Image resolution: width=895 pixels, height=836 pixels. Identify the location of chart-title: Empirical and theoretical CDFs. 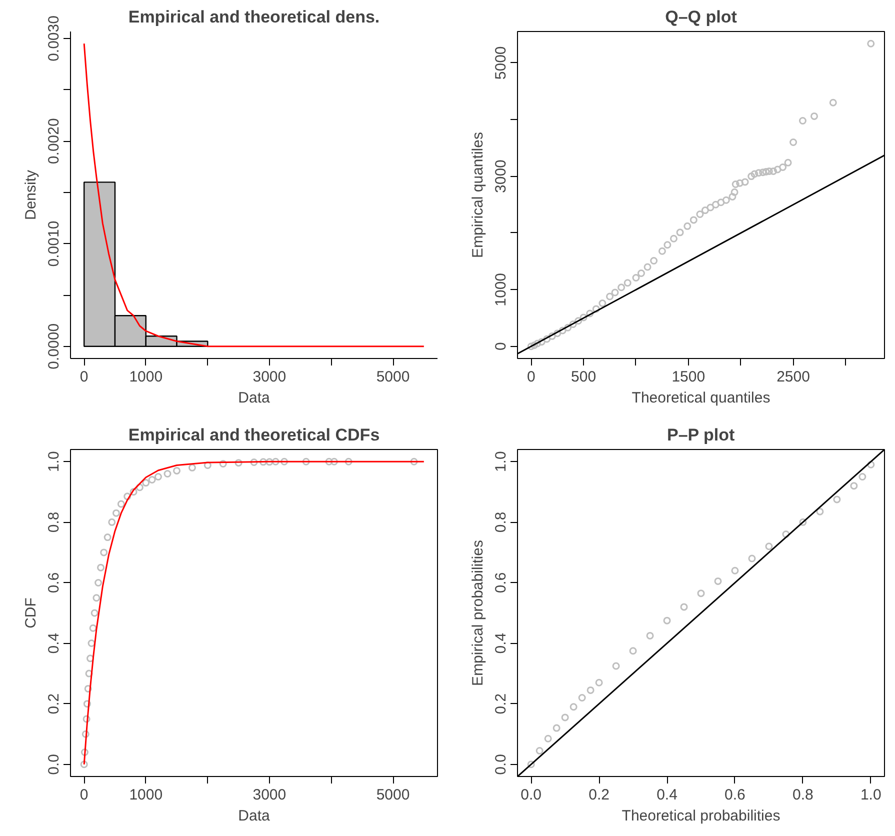
(254, 435).